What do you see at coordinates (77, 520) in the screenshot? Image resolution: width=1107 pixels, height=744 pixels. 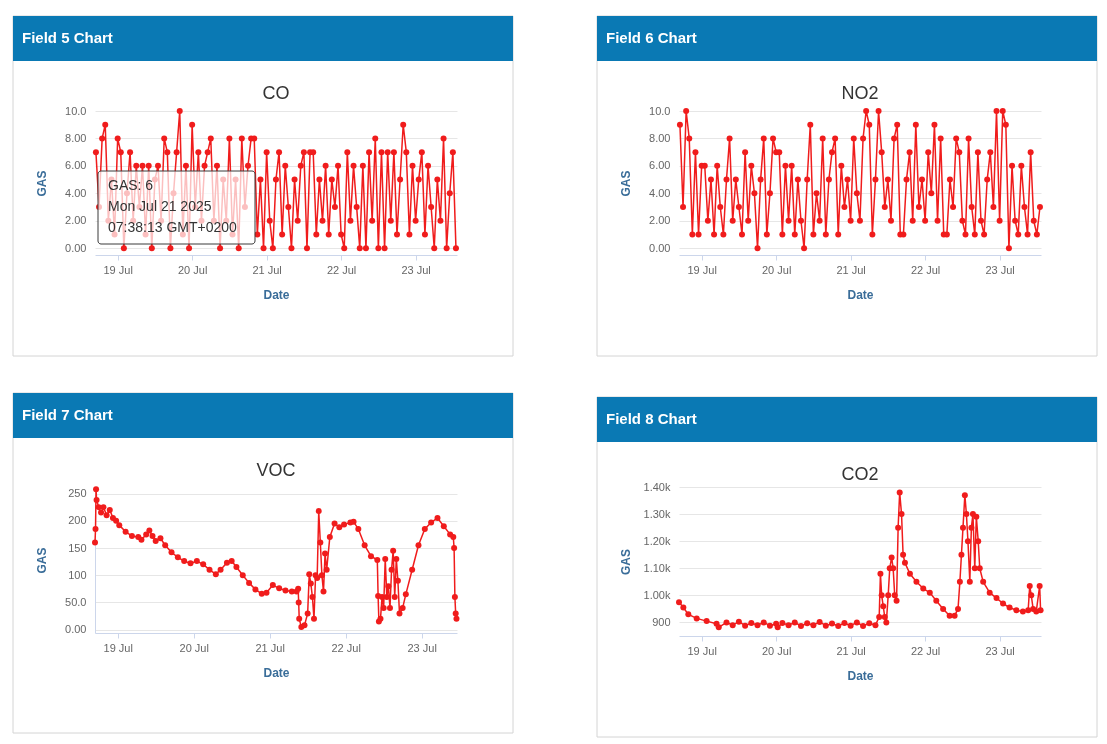 I see `y-tick-label: 200` at bounding box center [77, 520].